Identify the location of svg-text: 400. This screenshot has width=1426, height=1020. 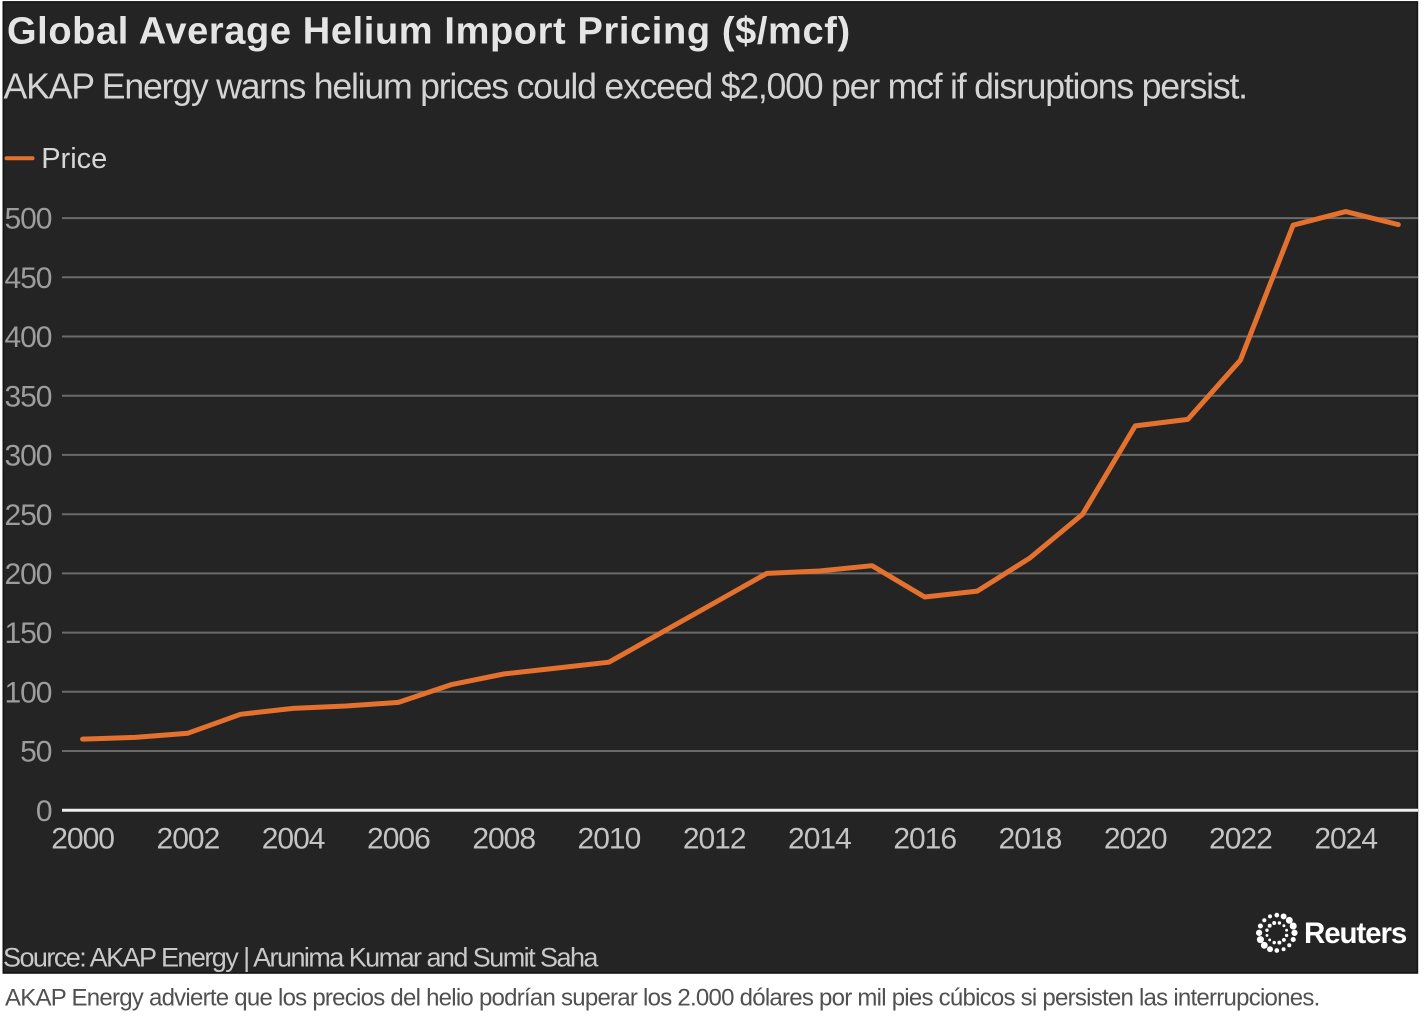
(27, 337).